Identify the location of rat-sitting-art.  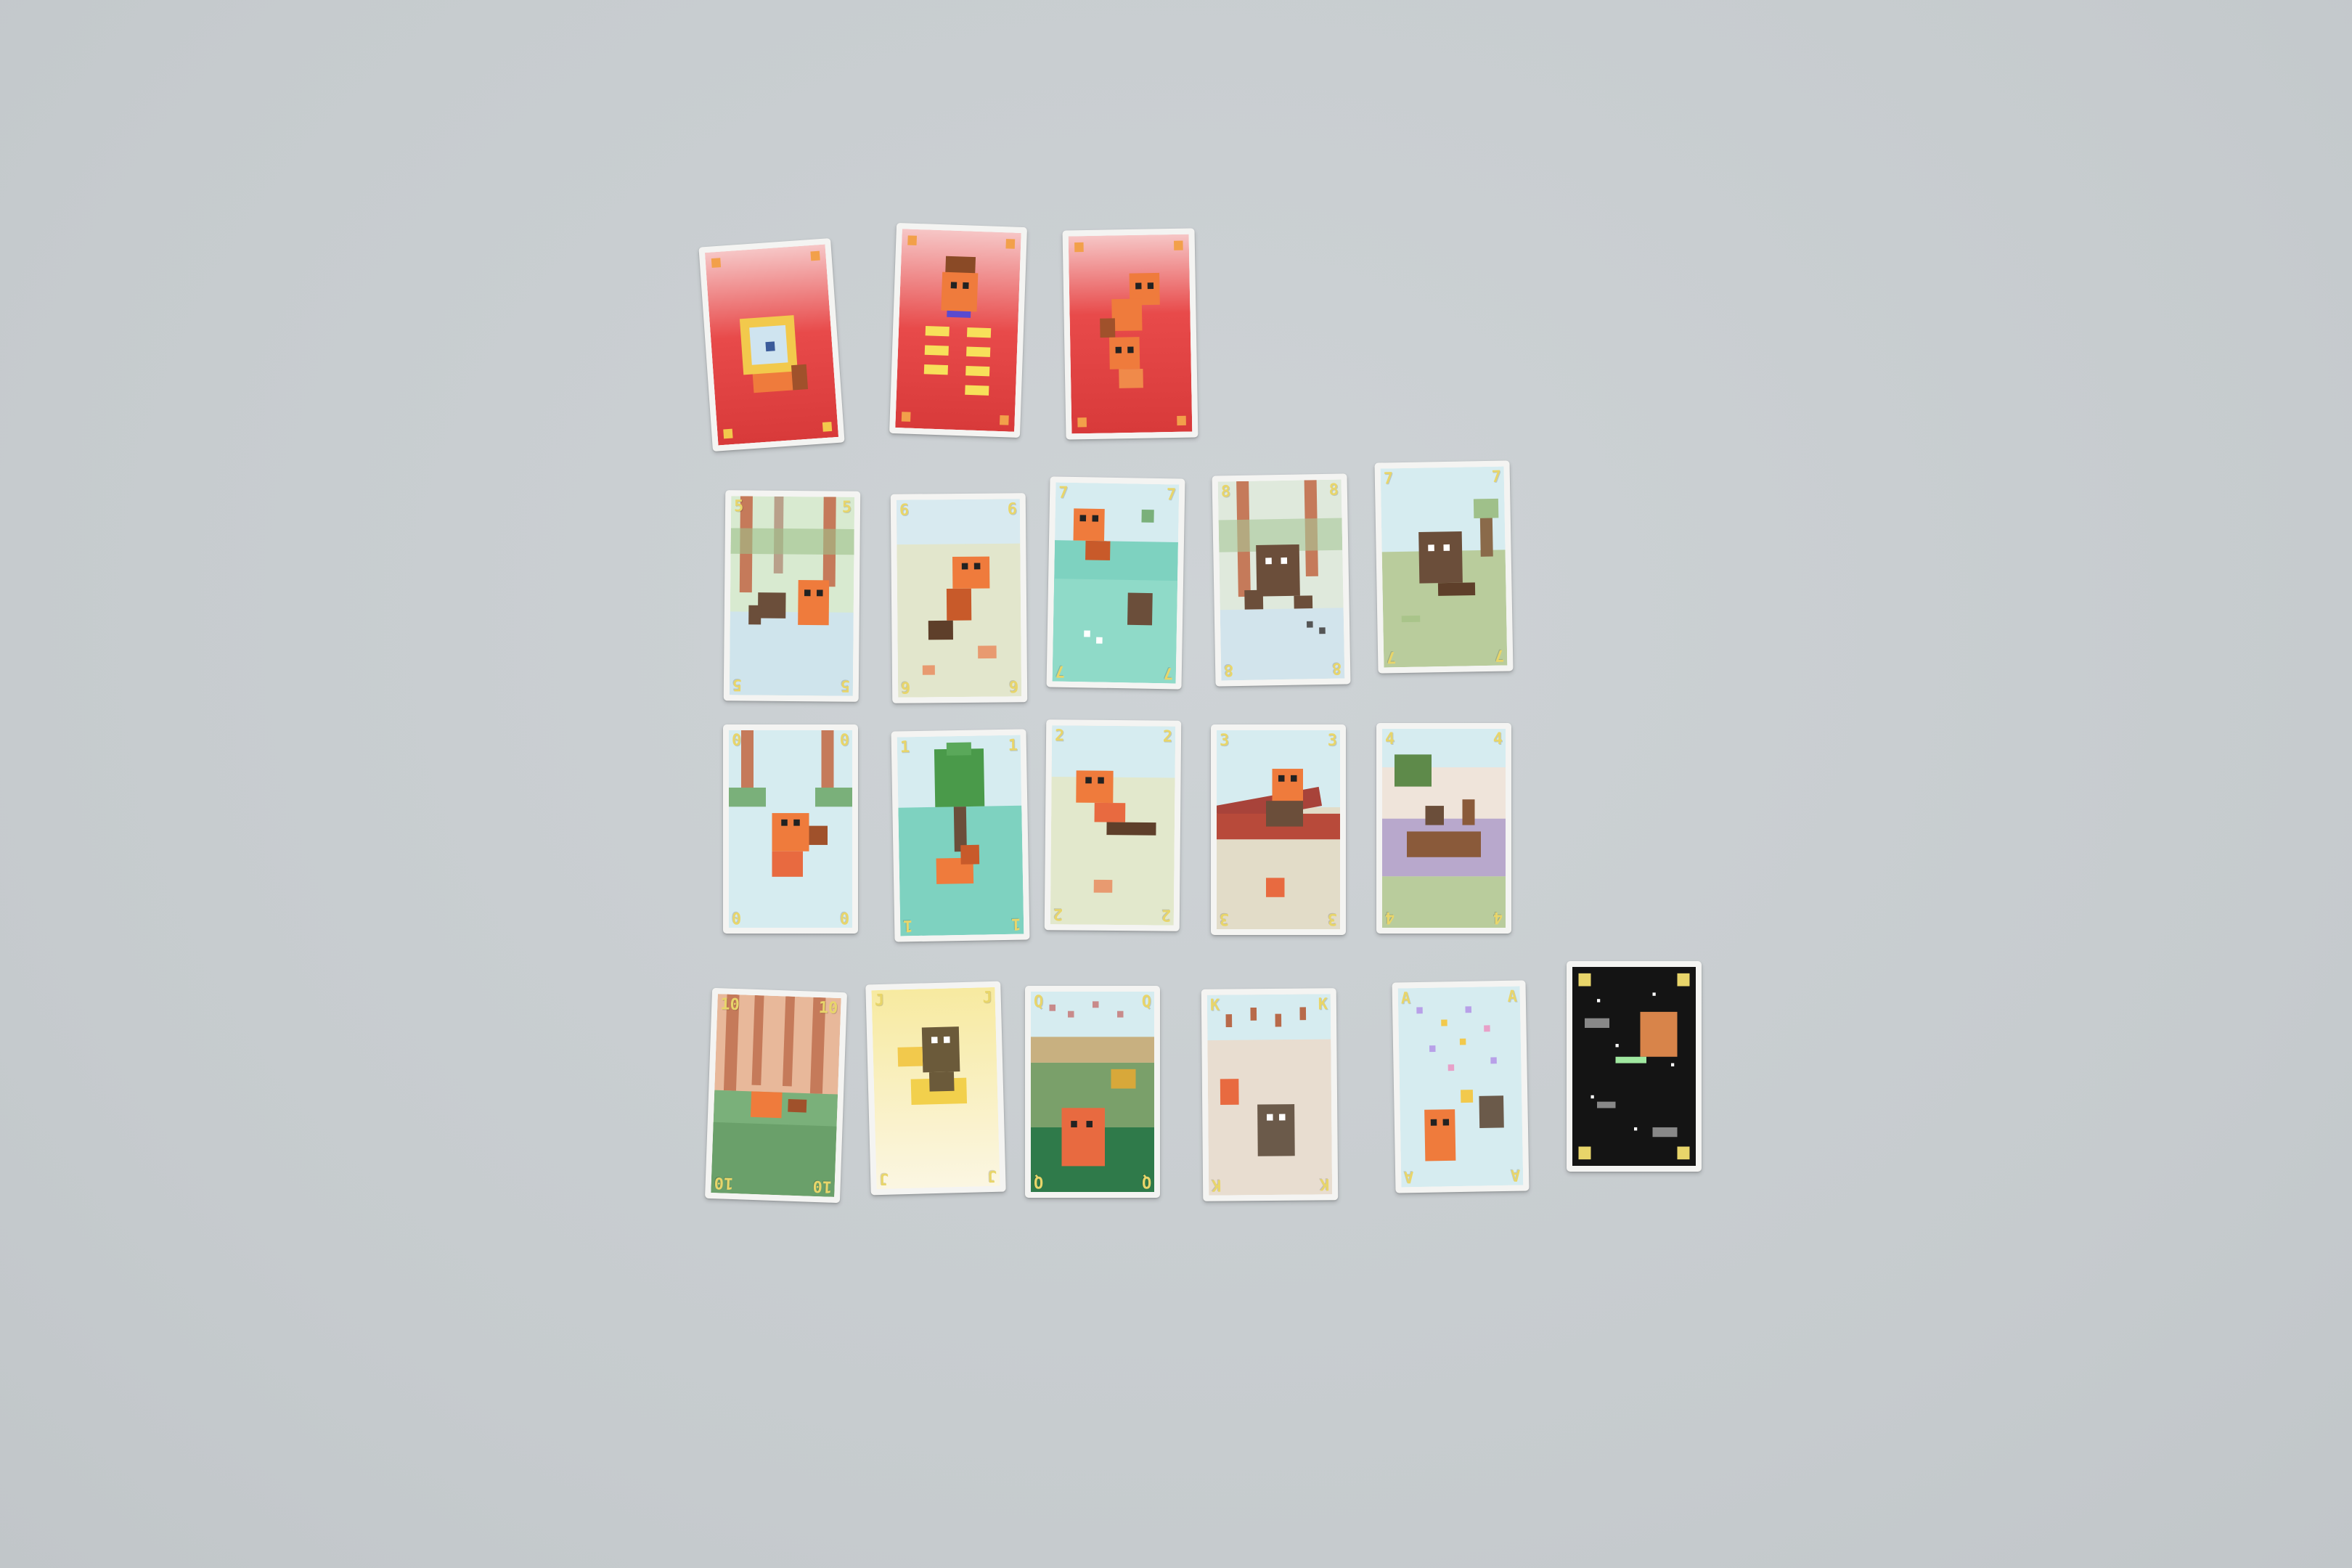
(1444, 567).